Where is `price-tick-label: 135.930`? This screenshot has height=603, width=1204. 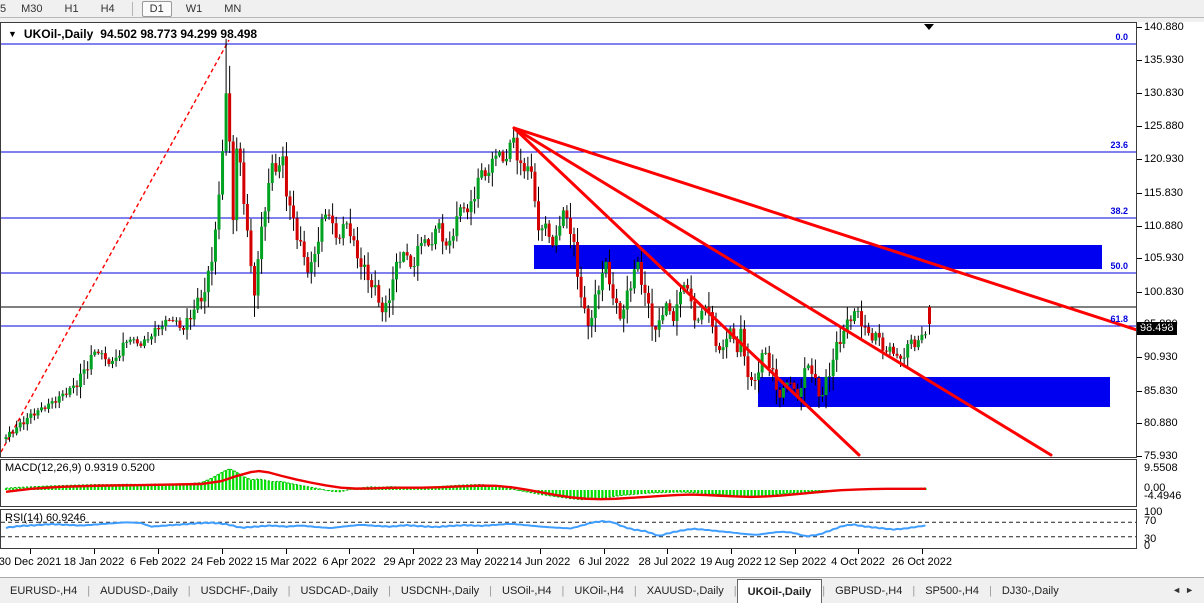 price-tick-label: 135.930 is located at coordinates (1164, 60).